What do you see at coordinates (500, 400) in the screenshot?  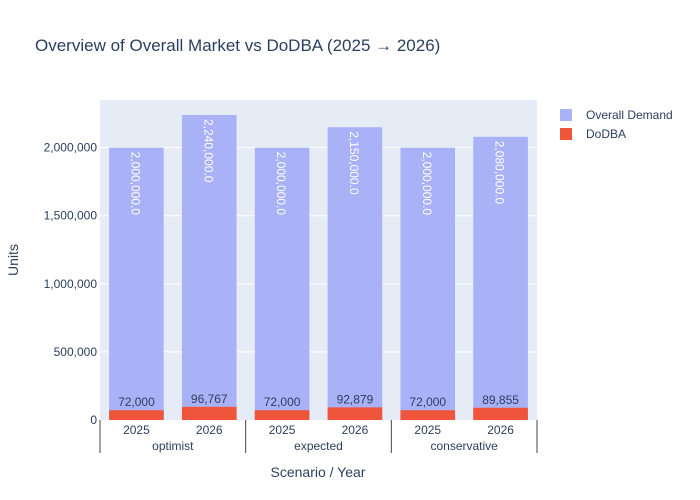 I see `bar-label-dodba: 89,855` at bounding box center [500, 400].